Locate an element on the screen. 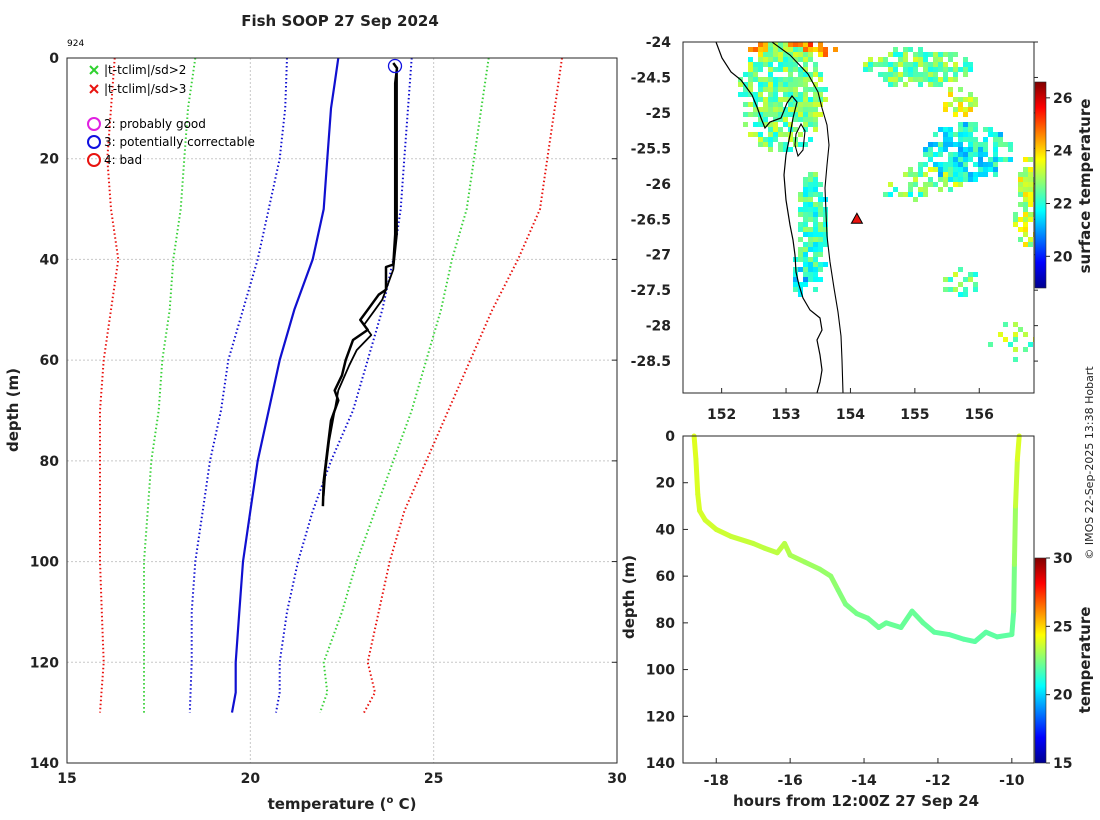 This screenshot has width=1100, height=820. legend-label: 4: bad is located at coordinates (123, 160).